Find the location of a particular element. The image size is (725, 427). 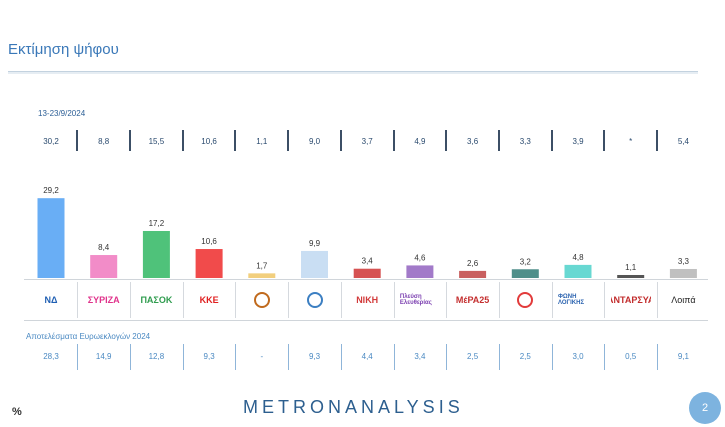

data-label: 4,6 is located at coordinates (420, 257).